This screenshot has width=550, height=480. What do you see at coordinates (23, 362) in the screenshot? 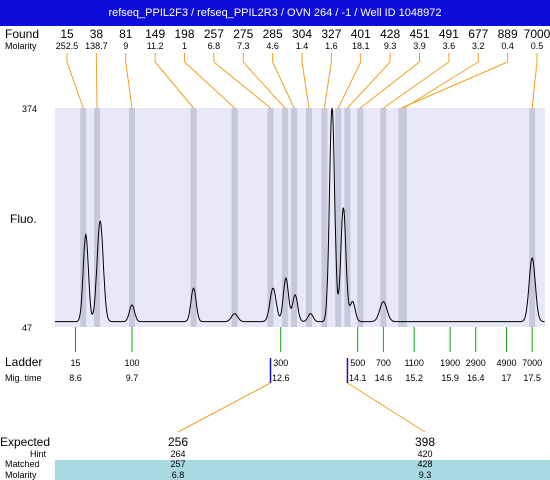
I see `ladder-label: Ladder` at bounding box center [23, 362].